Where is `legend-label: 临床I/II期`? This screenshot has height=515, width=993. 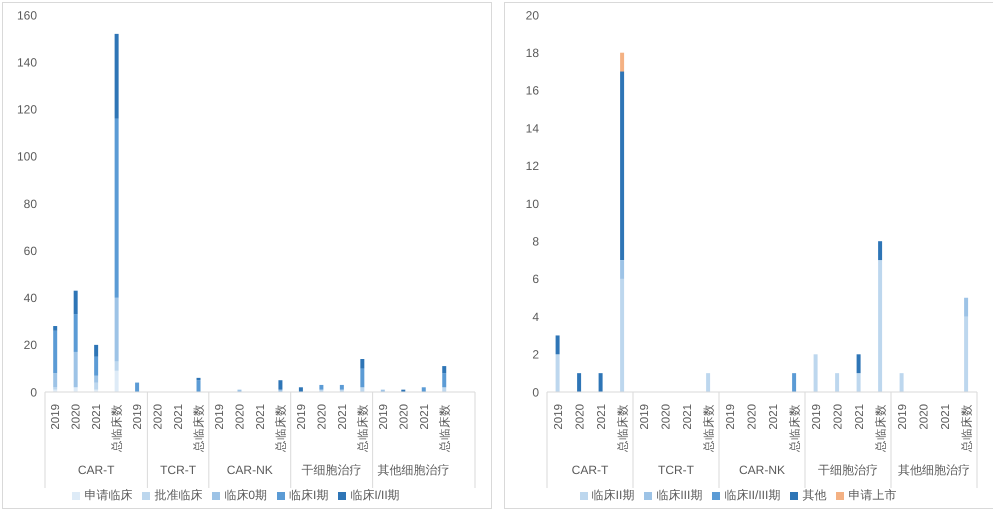
legend-label: 临床I/II期 is located at coordinates (375, 495).